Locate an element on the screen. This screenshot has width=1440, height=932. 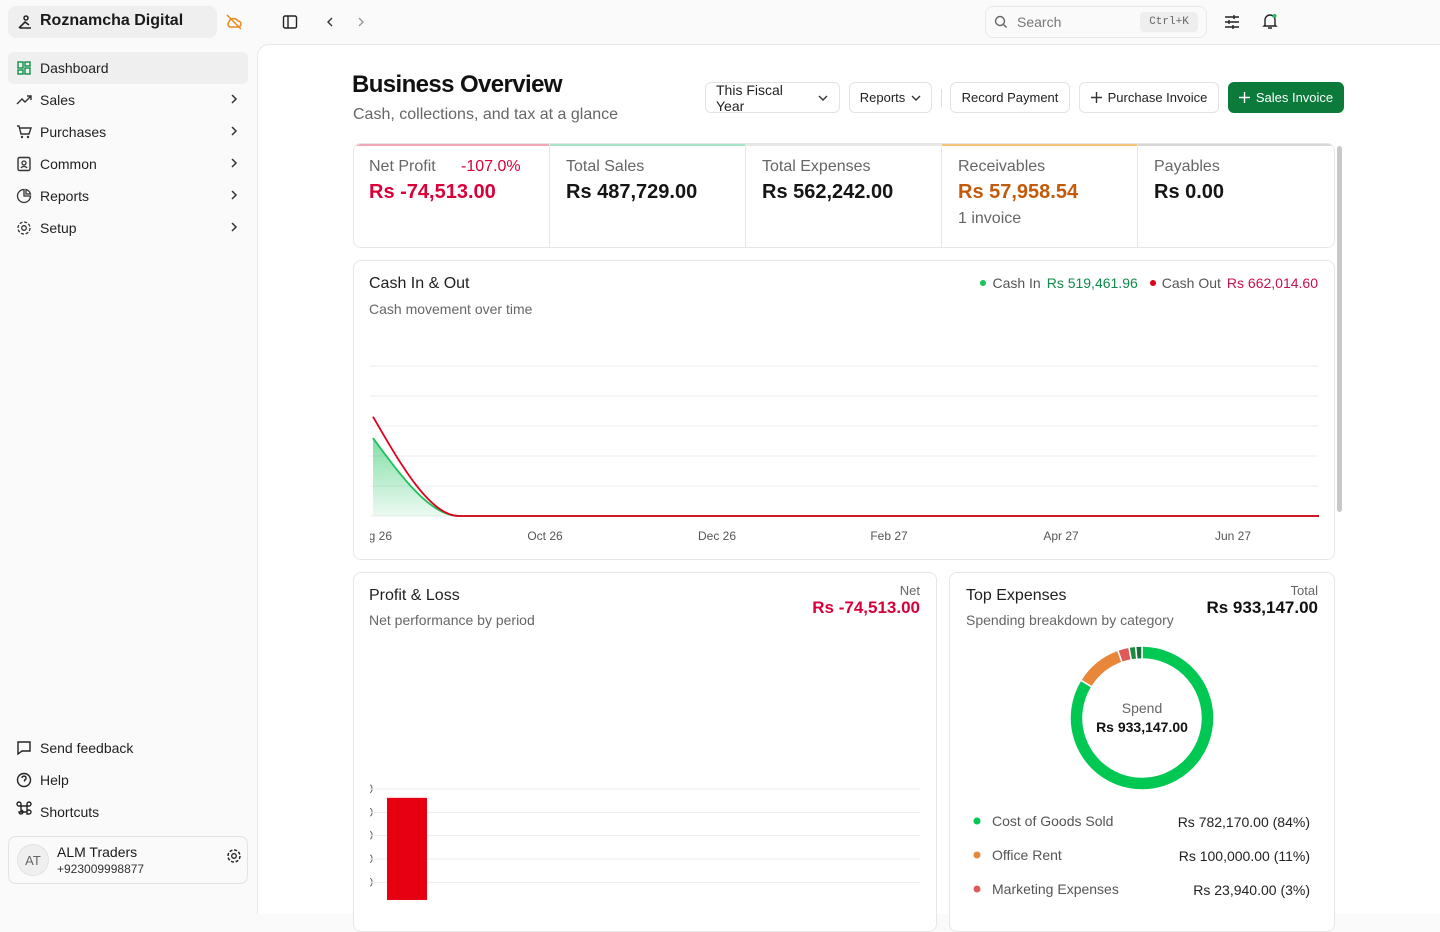
net-label: Net is located at coordinates (909, 590).